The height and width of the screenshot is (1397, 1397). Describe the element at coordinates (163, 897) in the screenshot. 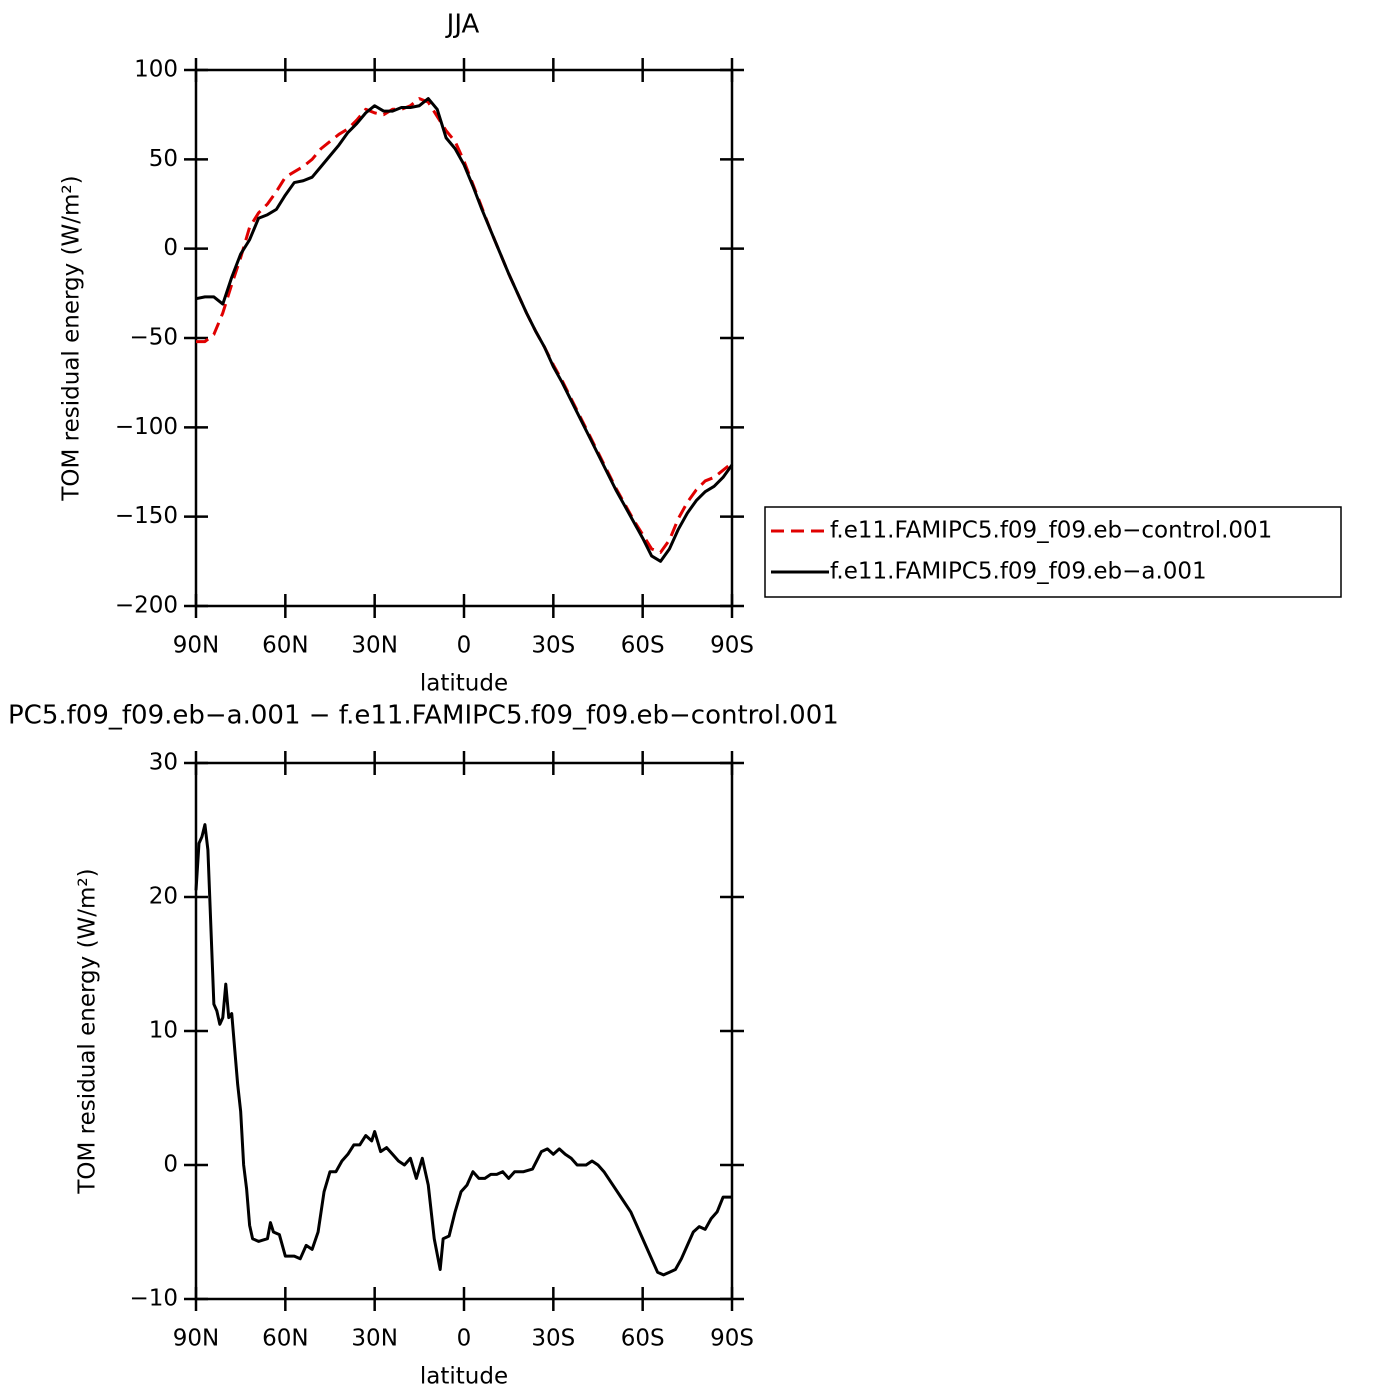

I see `y-tick-label: 20` at that location.